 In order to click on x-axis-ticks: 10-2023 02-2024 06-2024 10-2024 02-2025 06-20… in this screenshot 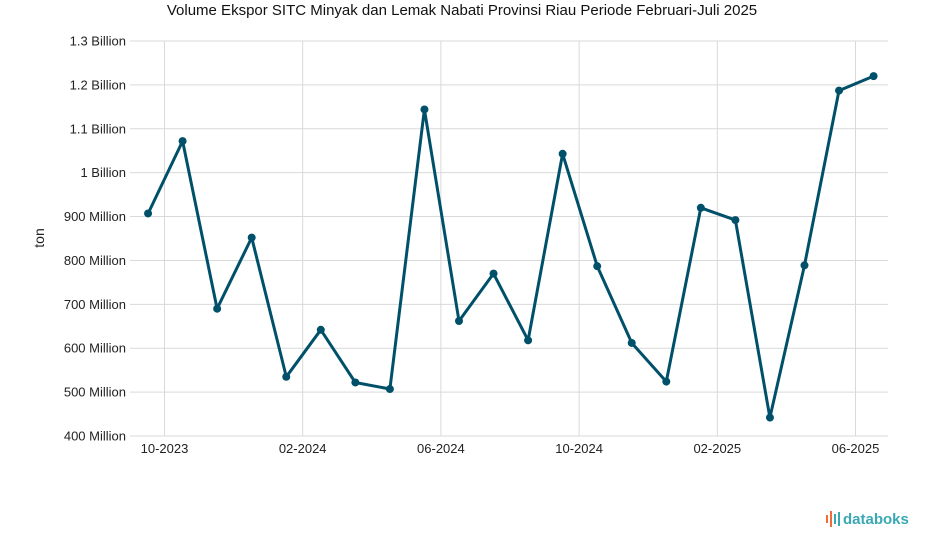, I will do `click(510, 448)`.